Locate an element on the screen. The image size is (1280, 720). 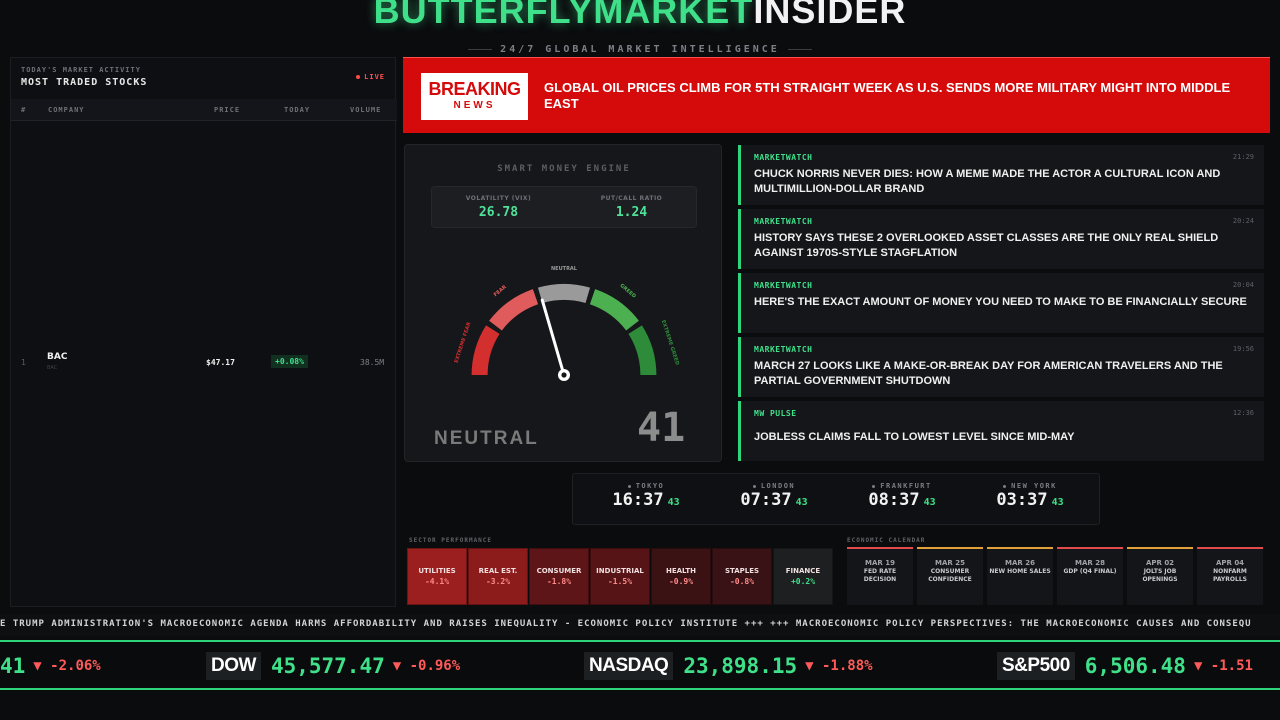
gauge-arc-fear is located at coordinates (514, 310).